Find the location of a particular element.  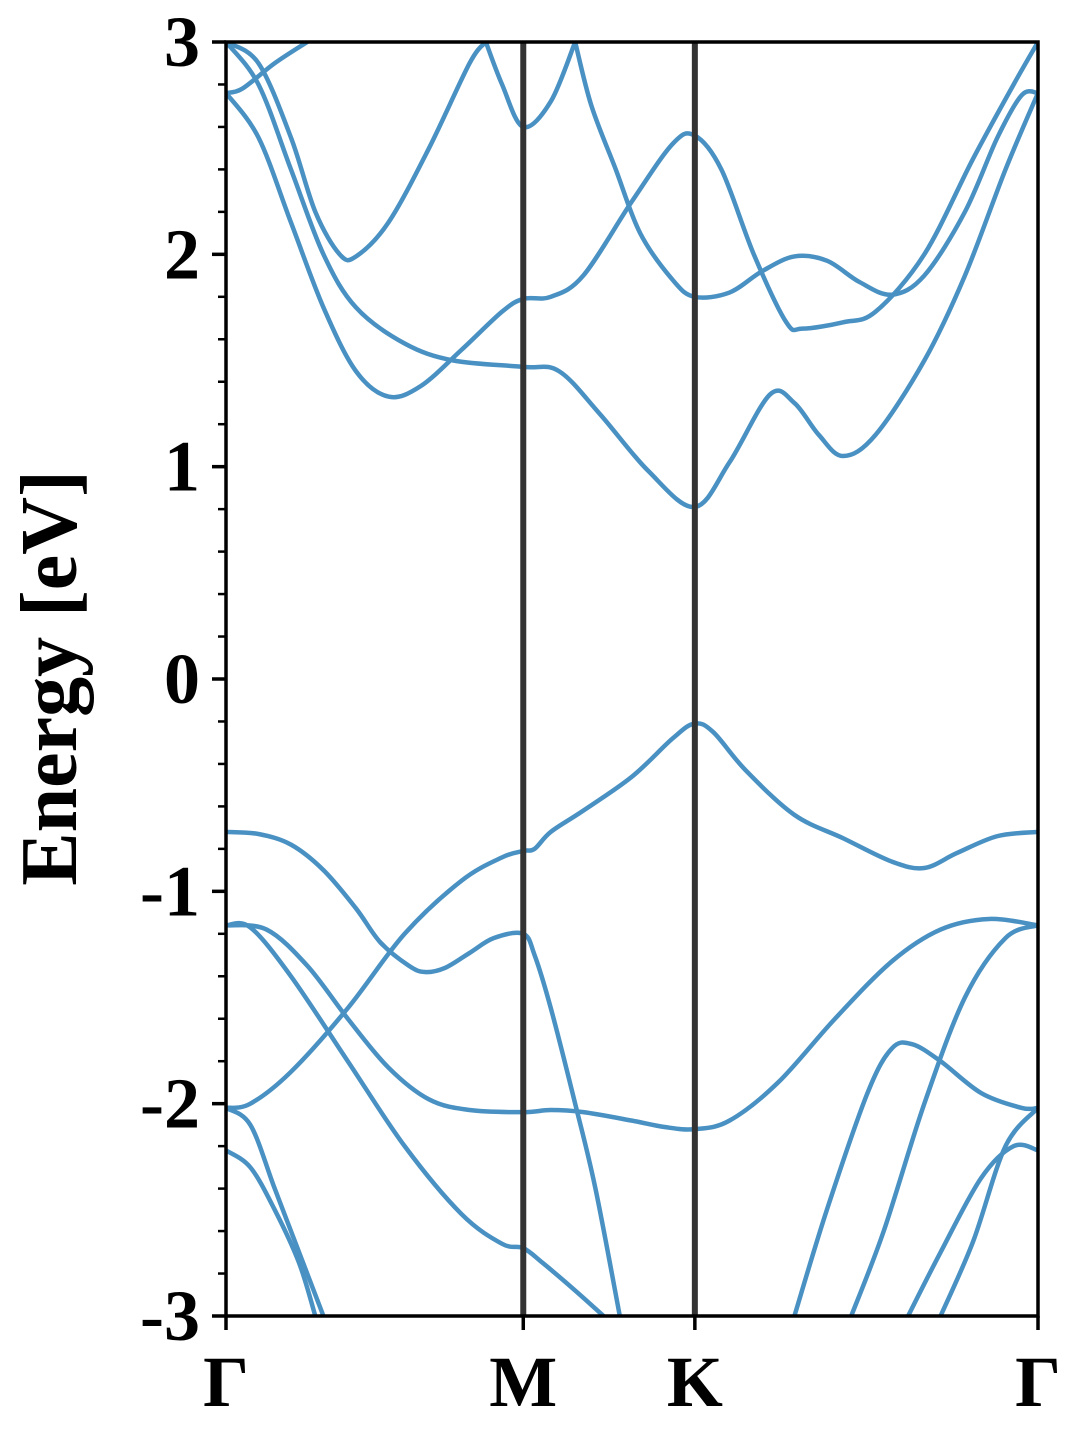

dividers-layer is located at coordinates (609, 679).